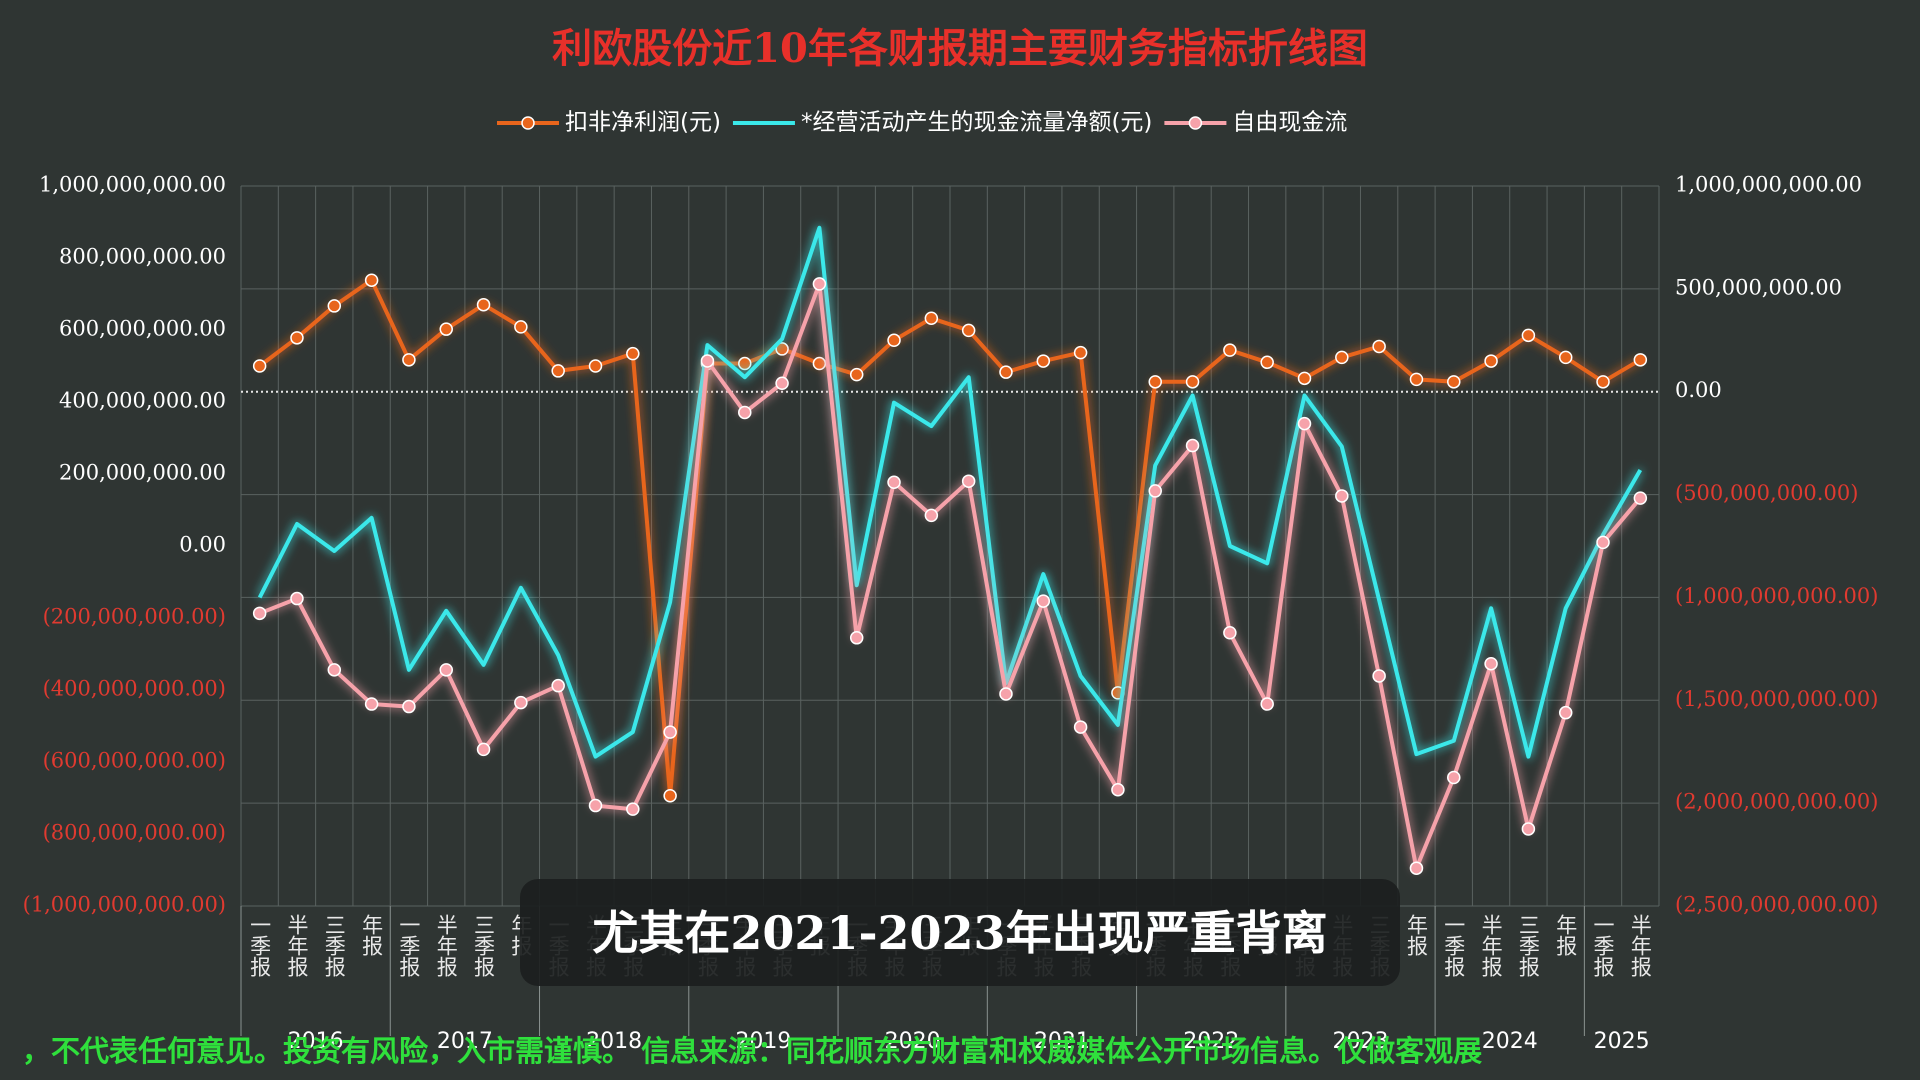 This screenshot has height=1080, width=1920. Describe the element at coordinates (1776, 699) in the screenshot. I see `y2-tick-label: (1,500,000,000.00)` at that location.